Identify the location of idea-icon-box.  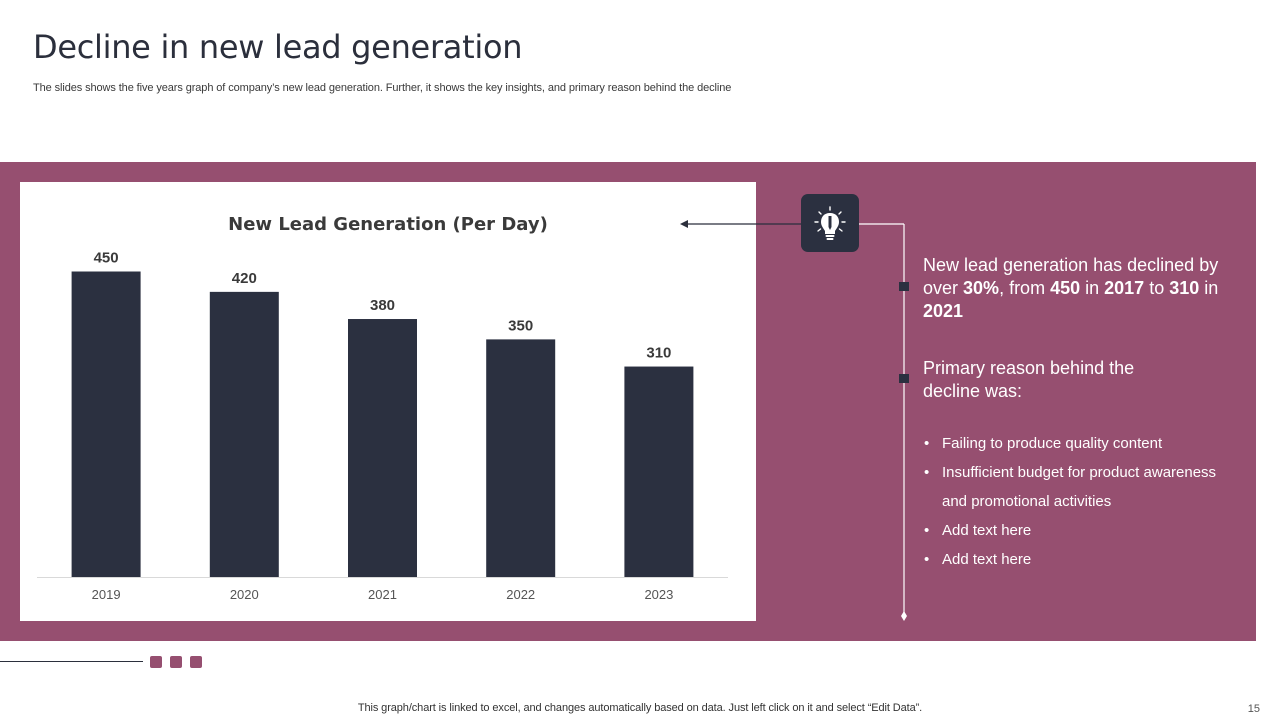
(830, 223).